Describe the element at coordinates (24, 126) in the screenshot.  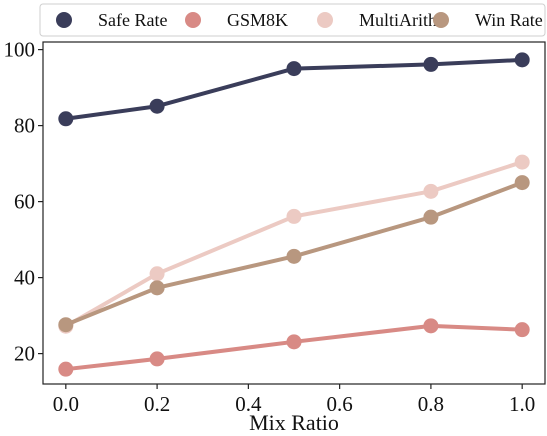
I see `y-tick-label: 80` at that location.